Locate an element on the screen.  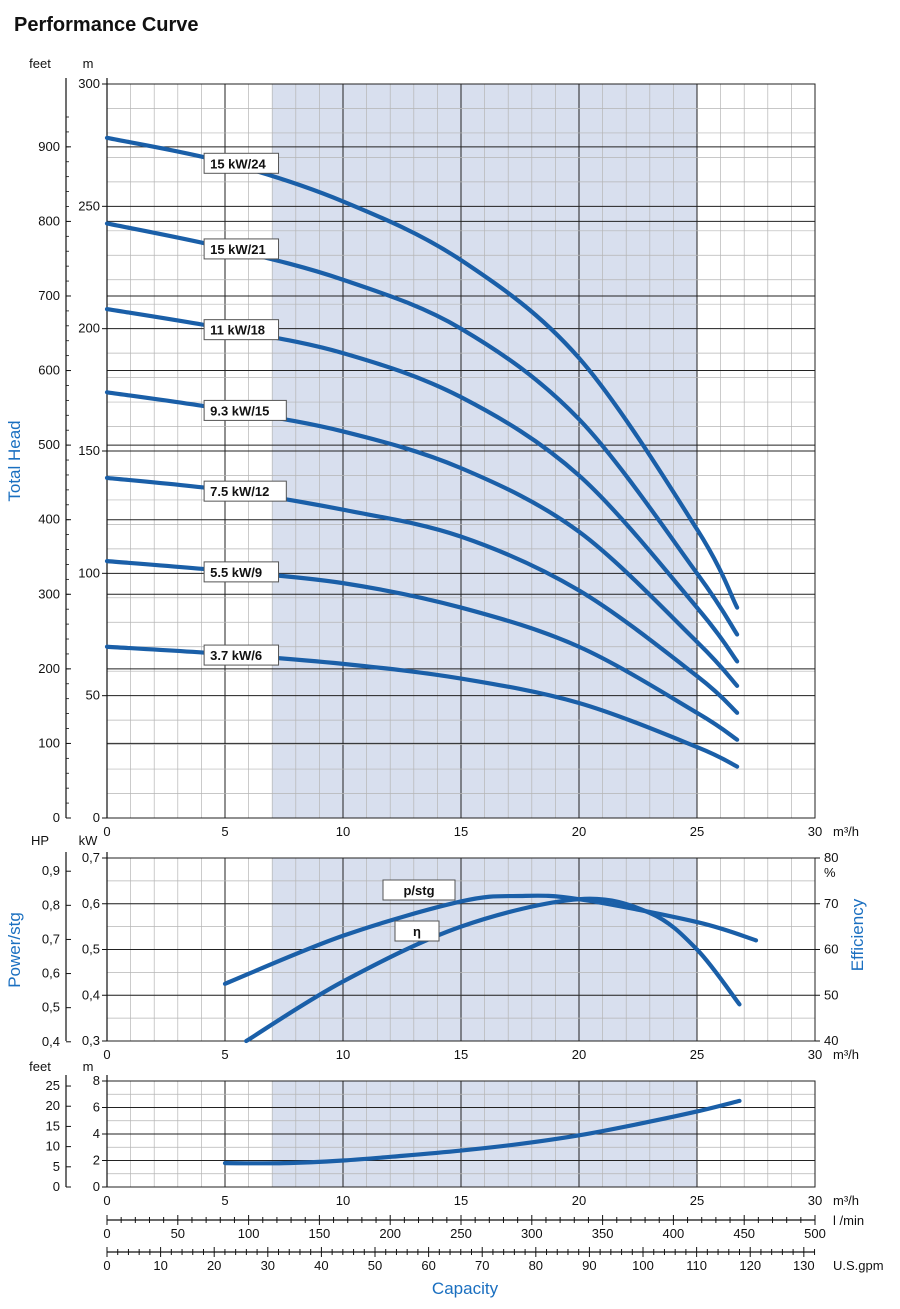
head-feet-tick-label: 600 is located at coordinates (49, 370).